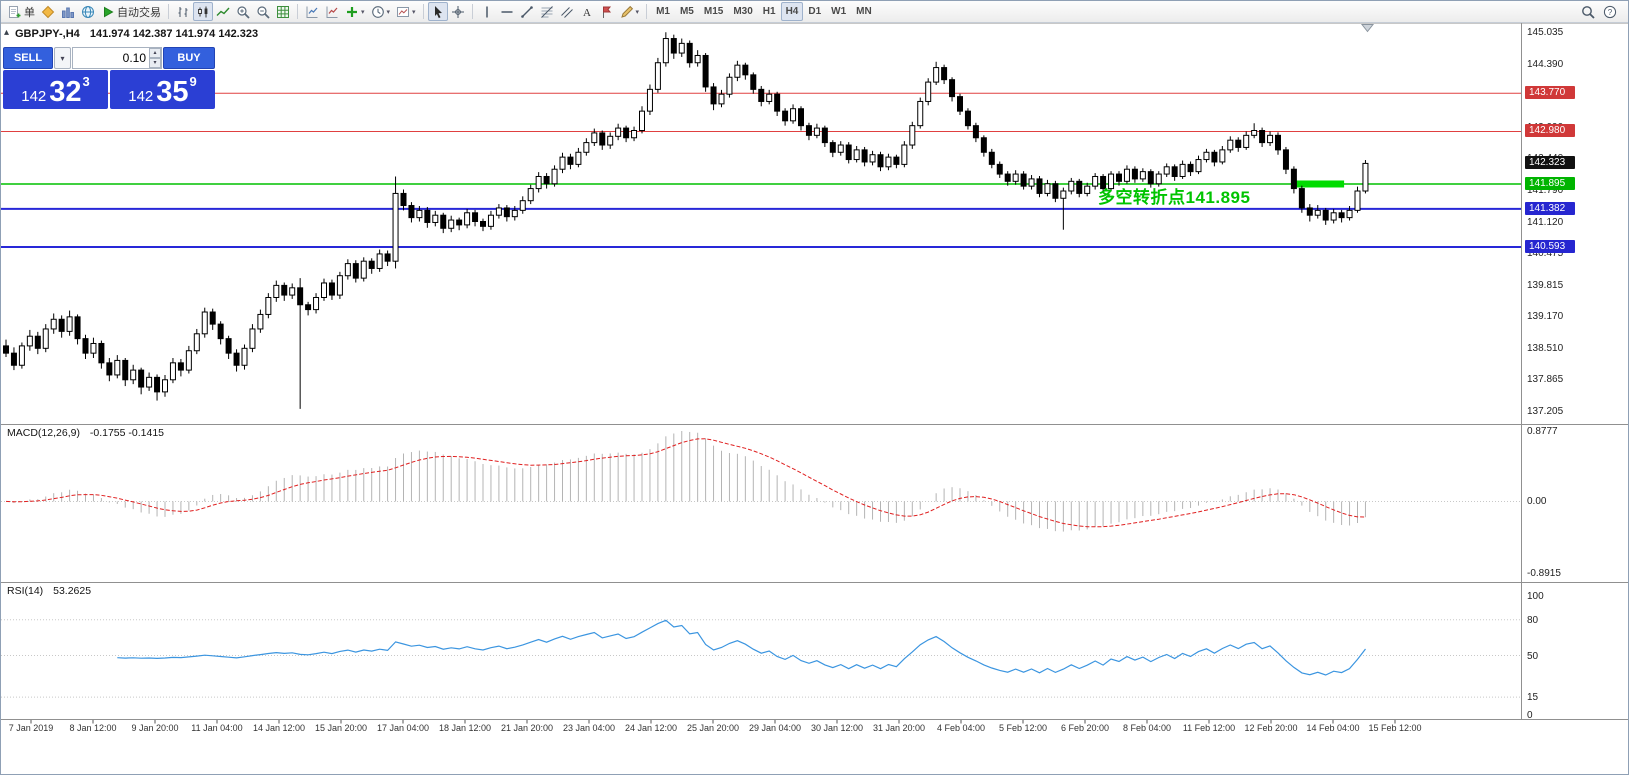  I want to click on shapes-button: ▾, so click(630, 11).